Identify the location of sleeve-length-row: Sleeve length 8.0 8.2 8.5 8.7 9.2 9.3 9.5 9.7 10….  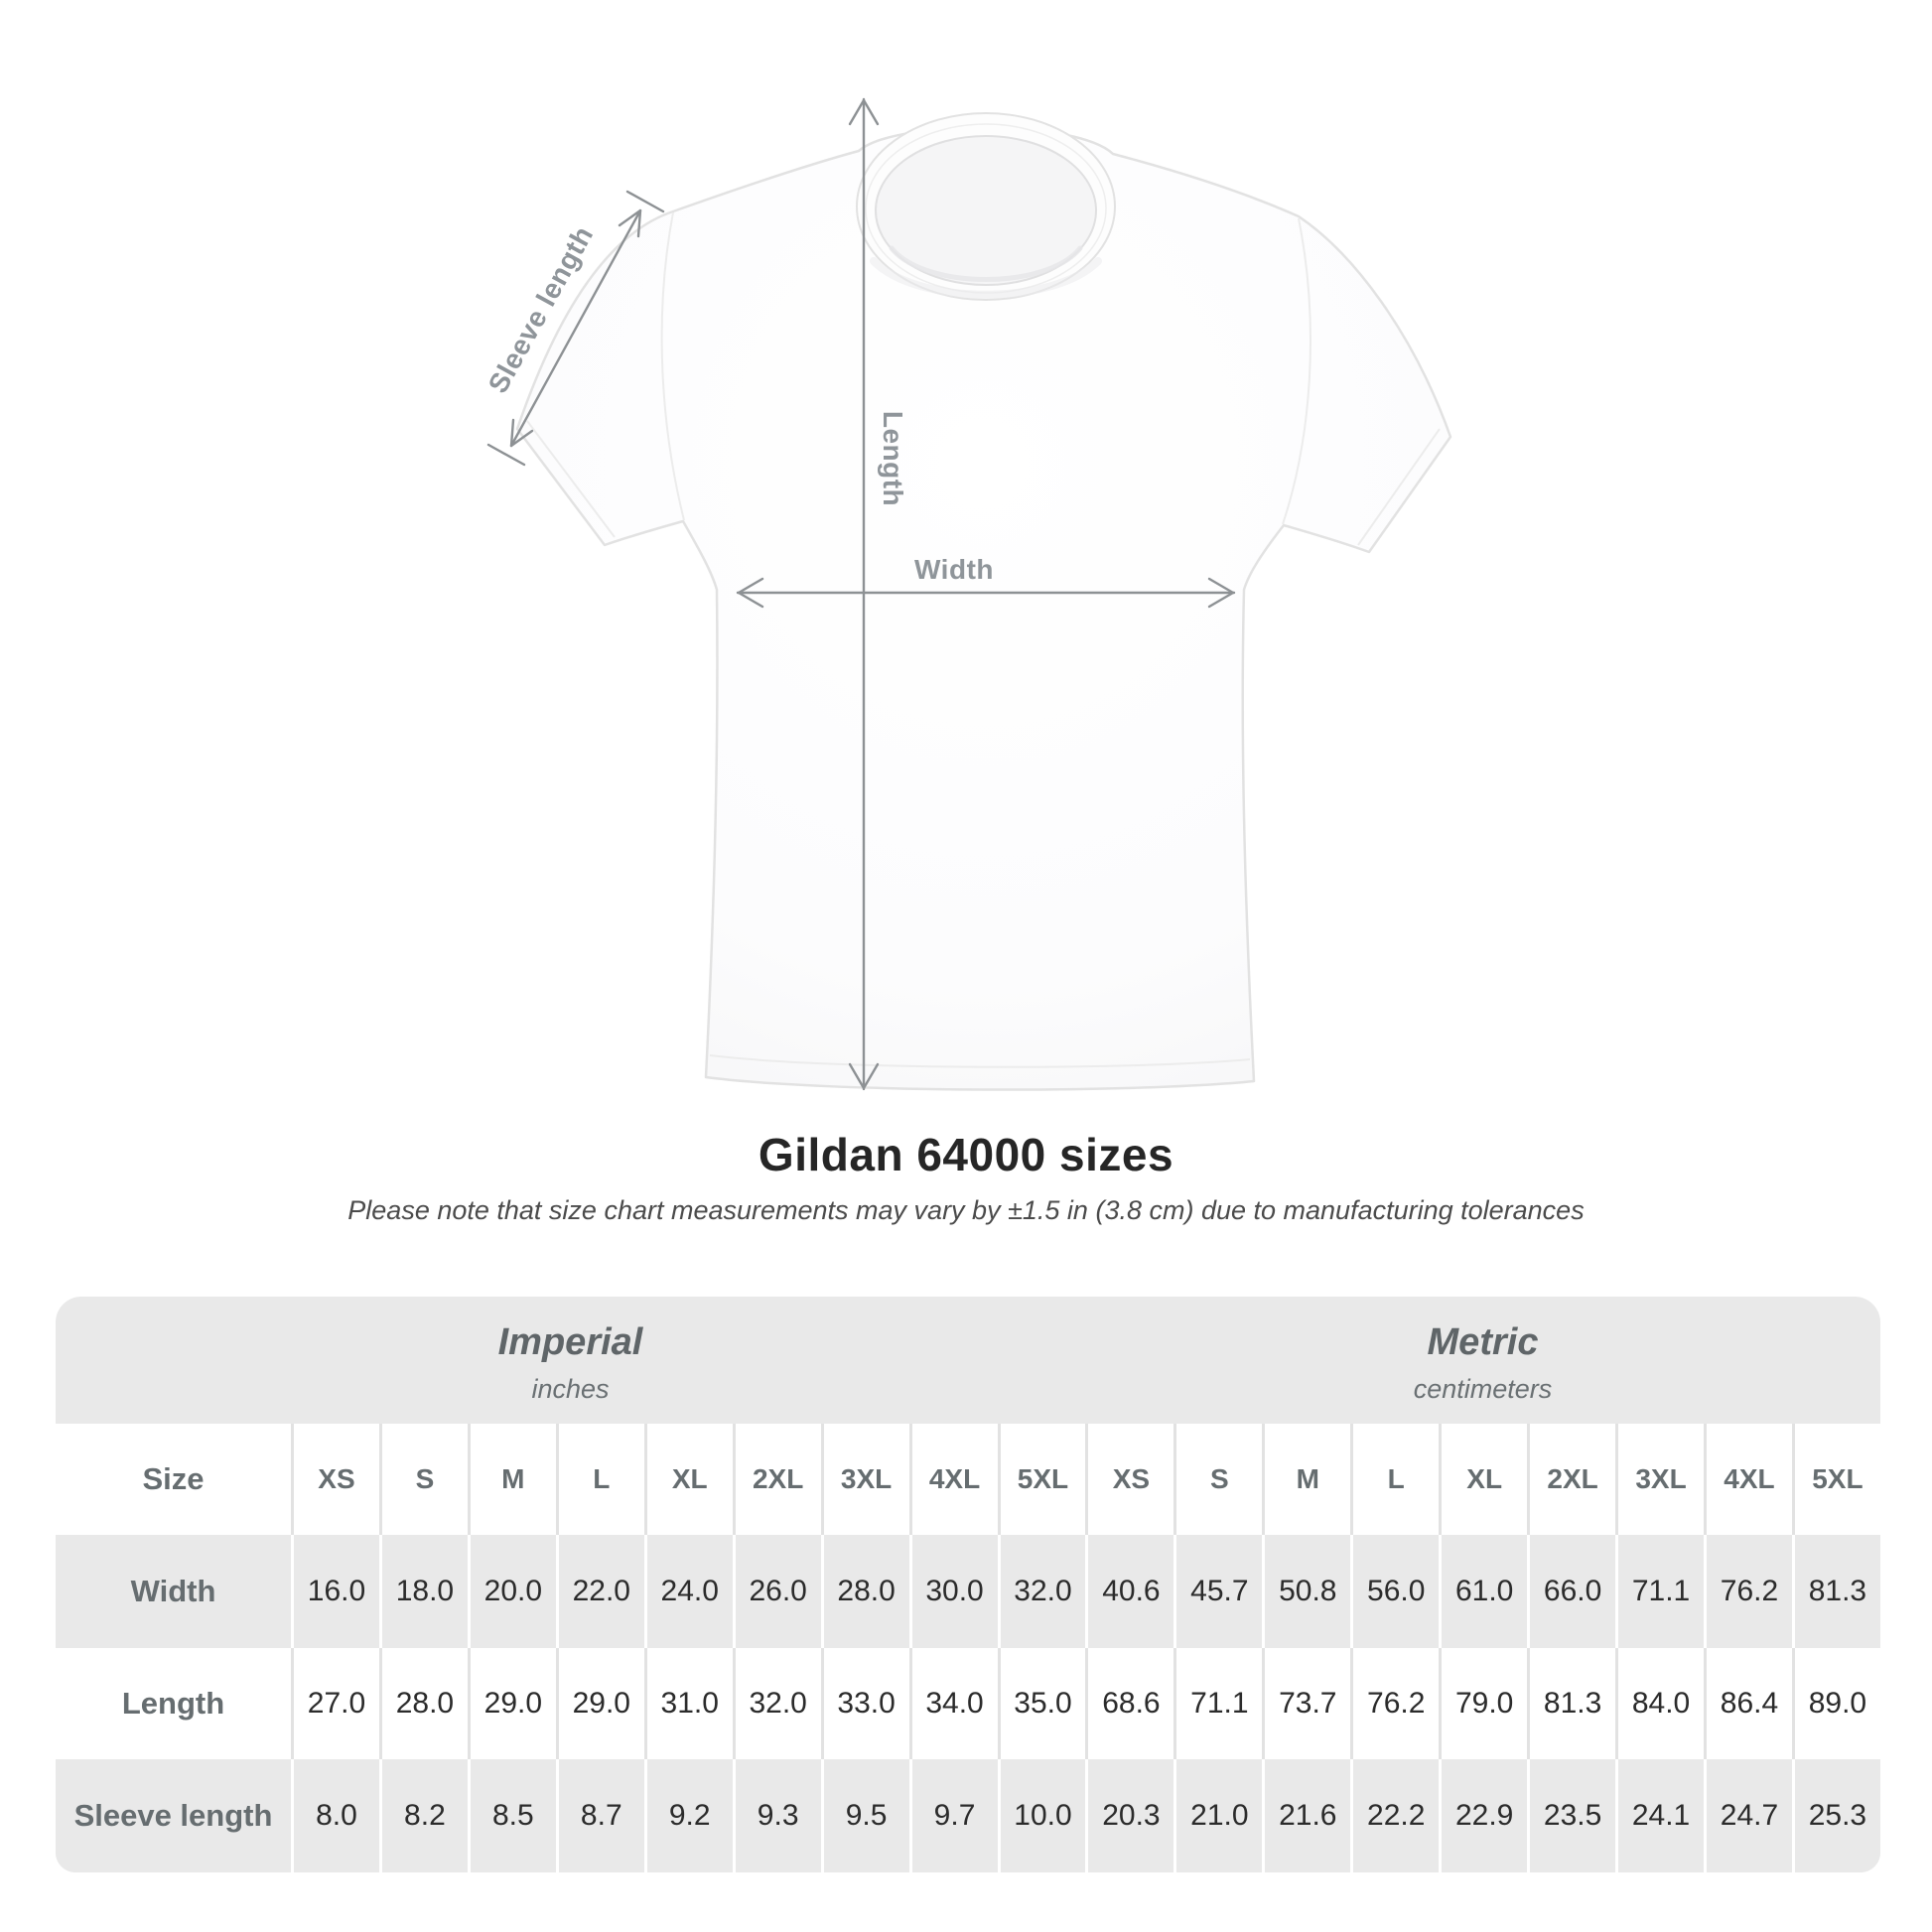
(968, 1815).